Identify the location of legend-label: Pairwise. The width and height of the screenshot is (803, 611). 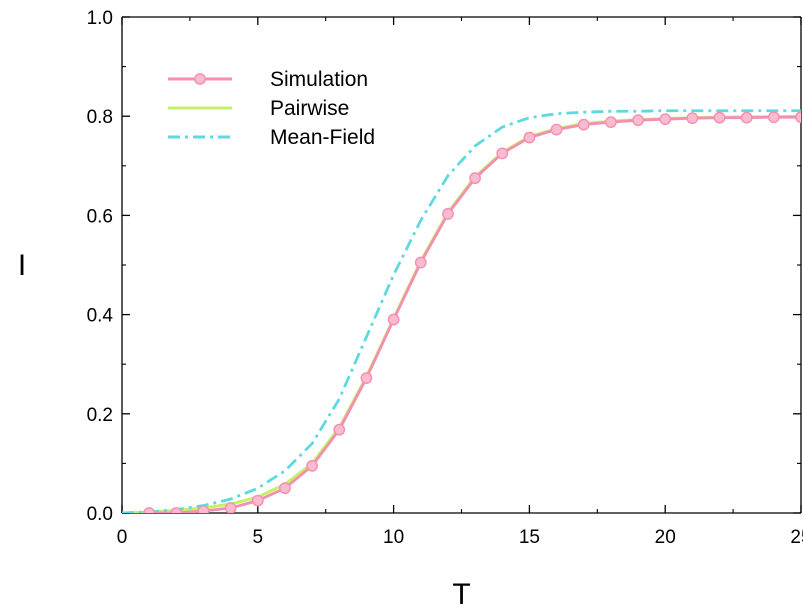
(309, 108).